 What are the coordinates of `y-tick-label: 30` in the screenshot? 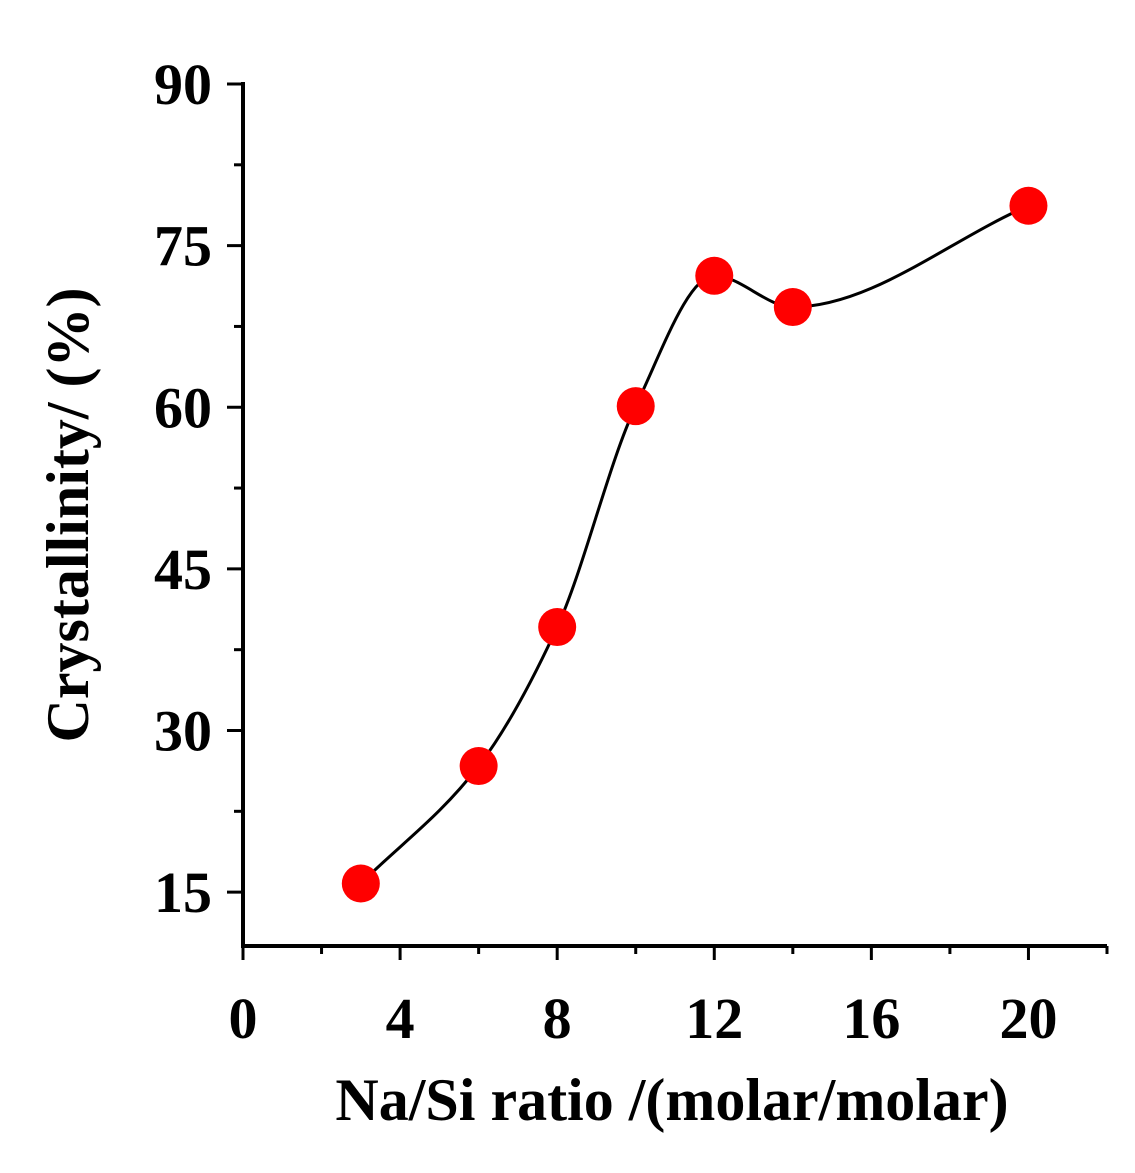 It's located at (183, 731).